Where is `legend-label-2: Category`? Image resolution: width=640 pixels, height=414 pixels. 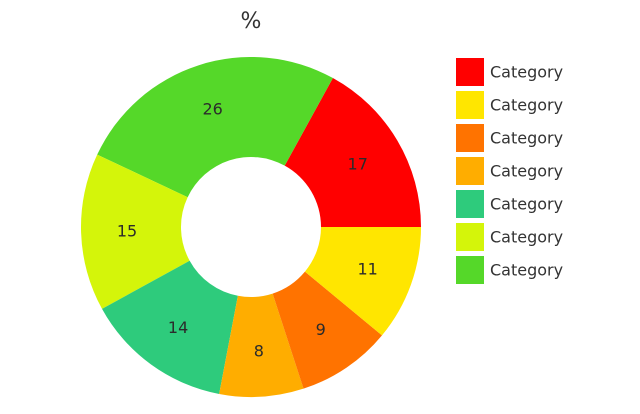
legend-label-2: Category is located at coordinates (526, 138).